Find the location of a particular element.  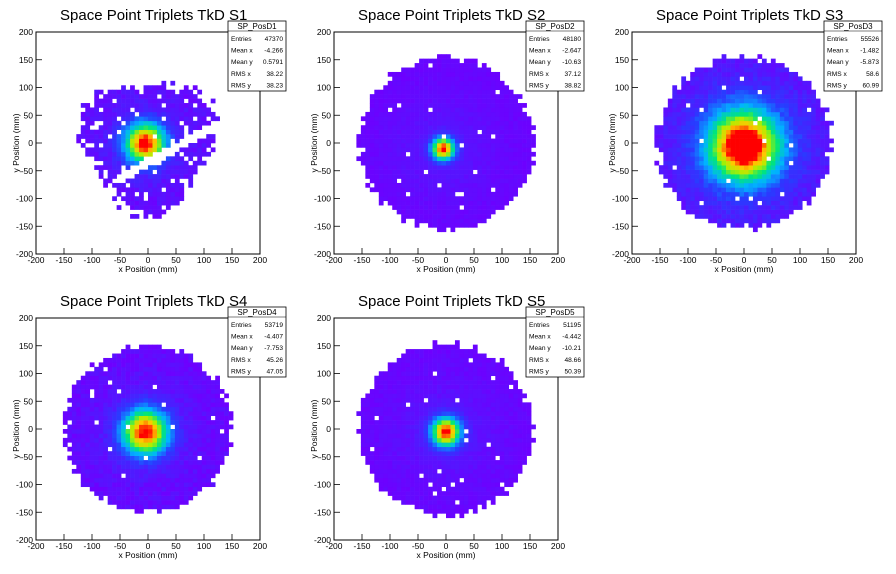

y-tick-label: 0 is located at coordinates (626, 143).